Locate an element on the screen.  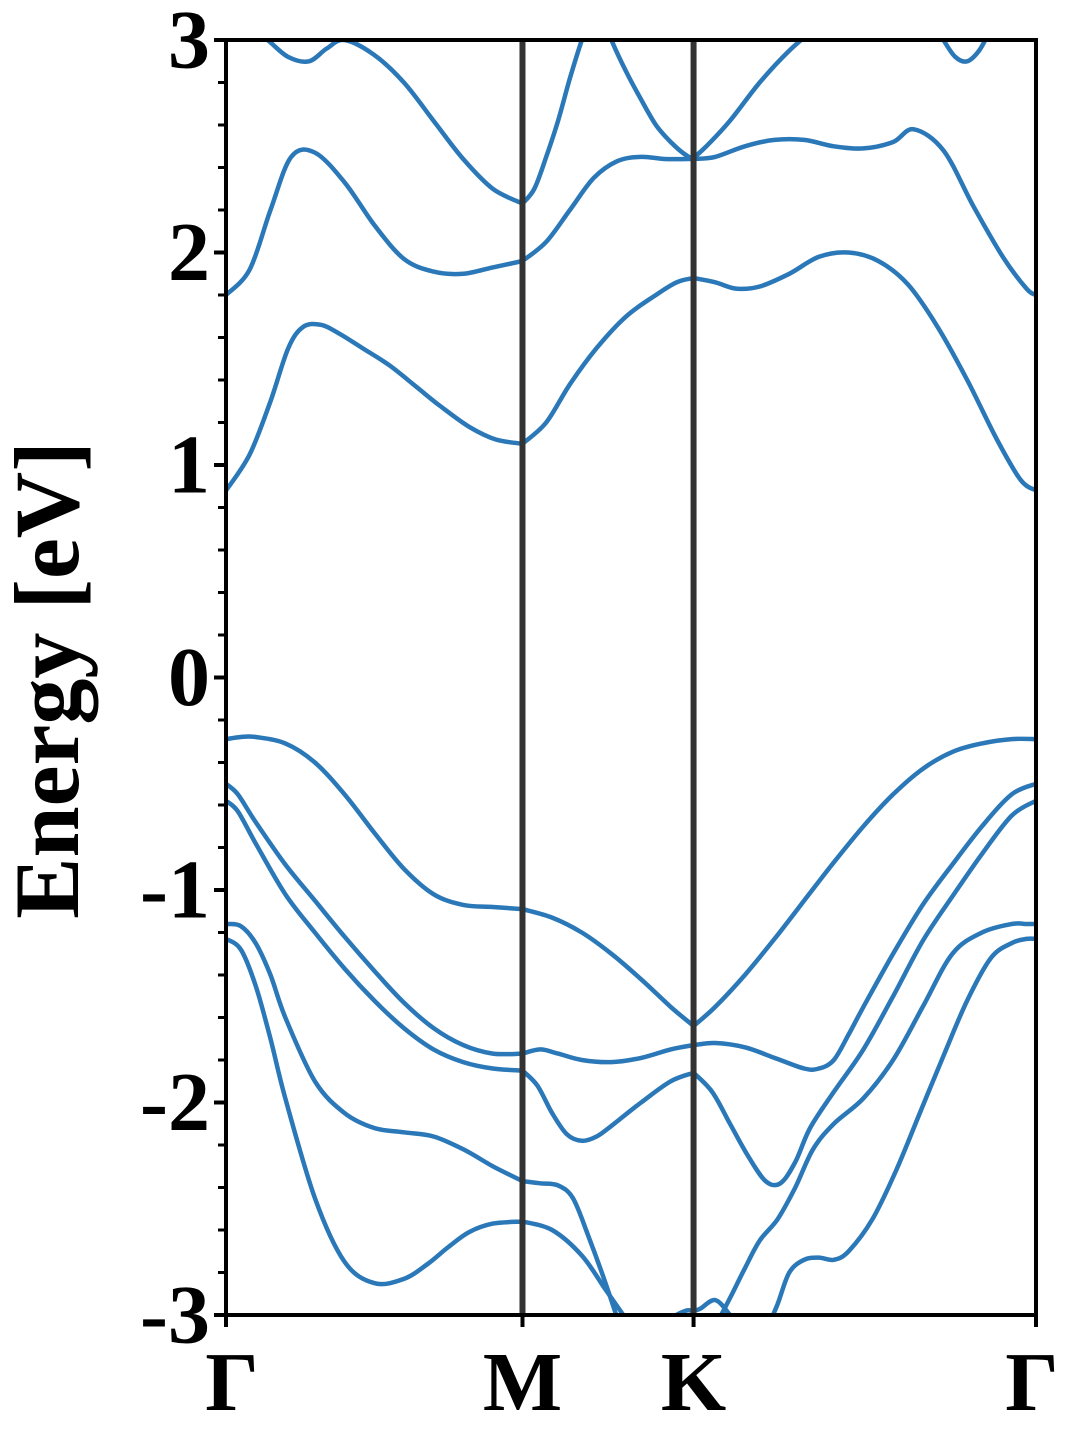
y-tick-label: 3 is located at coordinates (189, 43).